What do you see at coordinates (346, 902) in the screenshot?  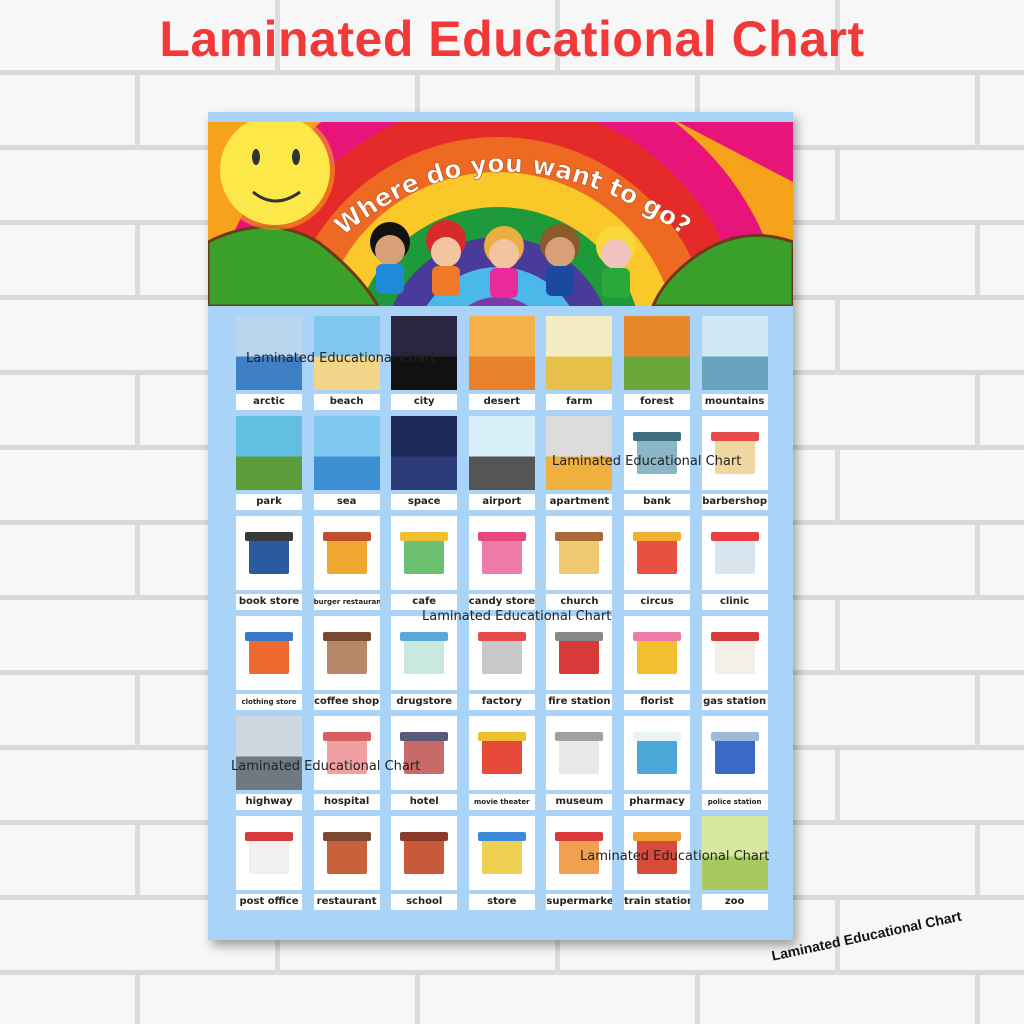 I see `place-label: restaurant` at bounding box center [346, 902].